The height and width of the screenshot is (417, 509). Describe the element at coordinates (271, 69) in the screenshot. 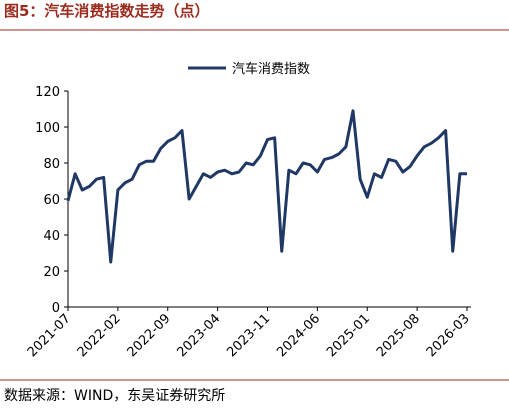

I see `legend-label: 汽车消费指数` at that location.